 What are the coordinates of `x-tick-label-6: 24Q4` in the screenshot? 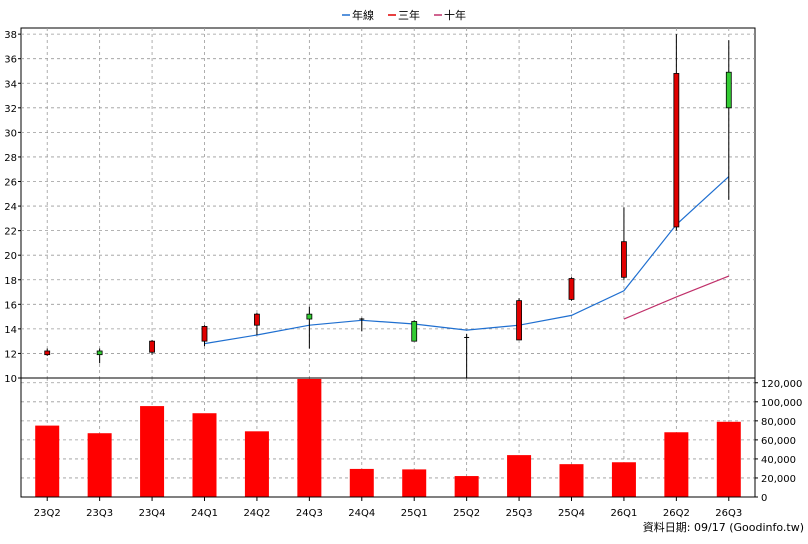 It's located at (361, 513).